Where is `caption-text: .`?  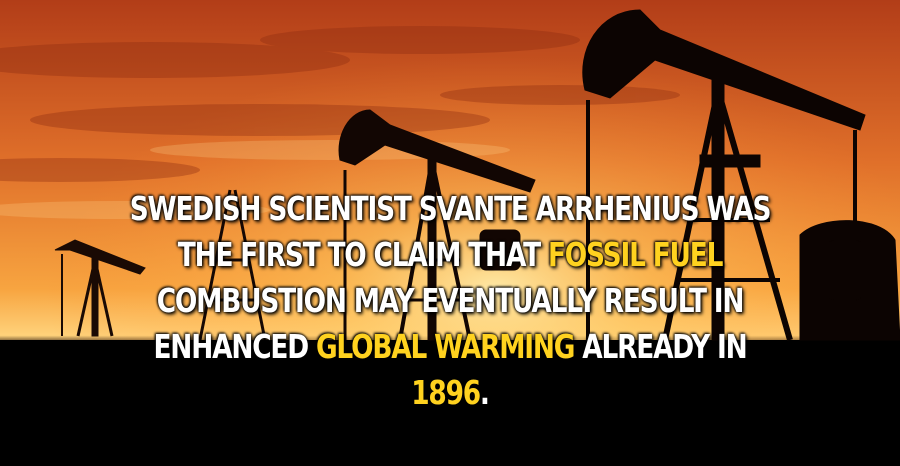 caption-text: . is located at coordinates (484, 392).